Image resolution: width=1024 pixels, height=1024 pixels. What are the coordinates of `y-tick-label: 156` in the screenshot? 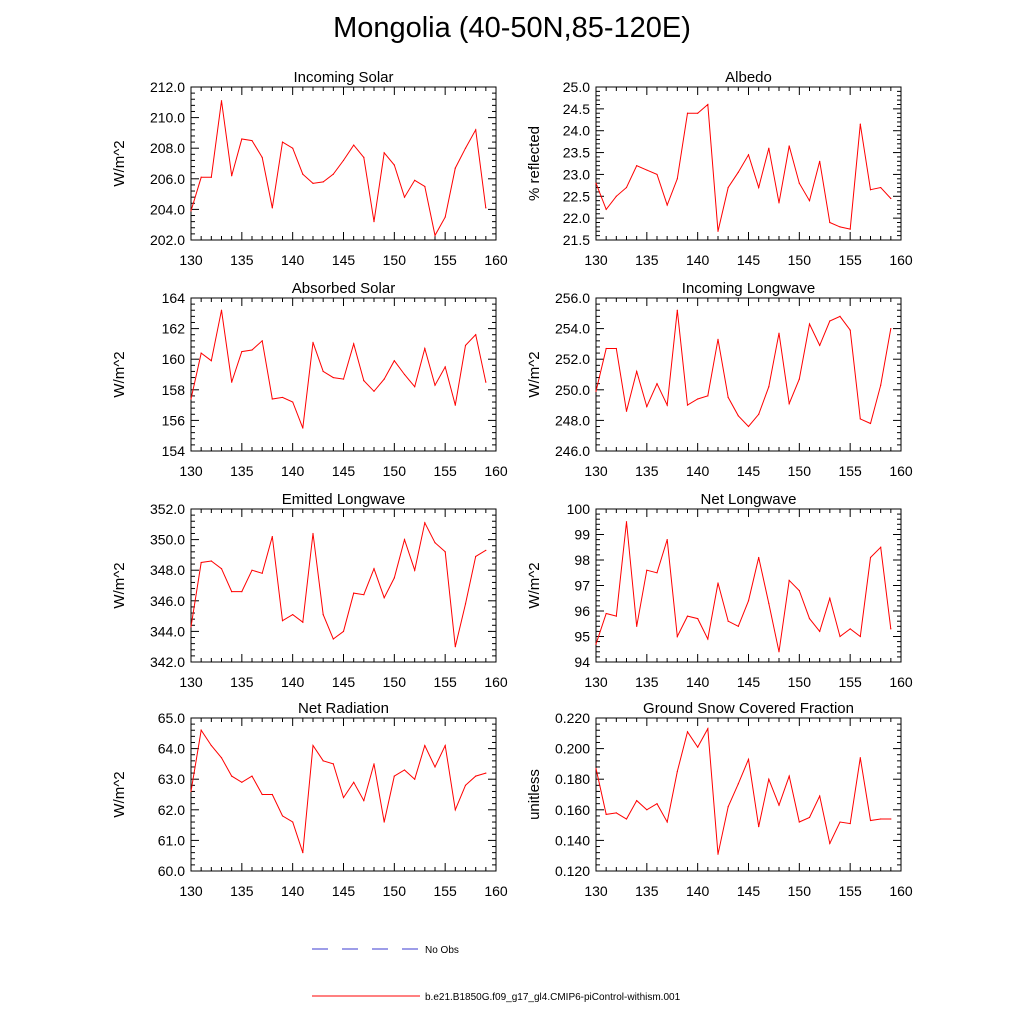 It's located at (174, 420).